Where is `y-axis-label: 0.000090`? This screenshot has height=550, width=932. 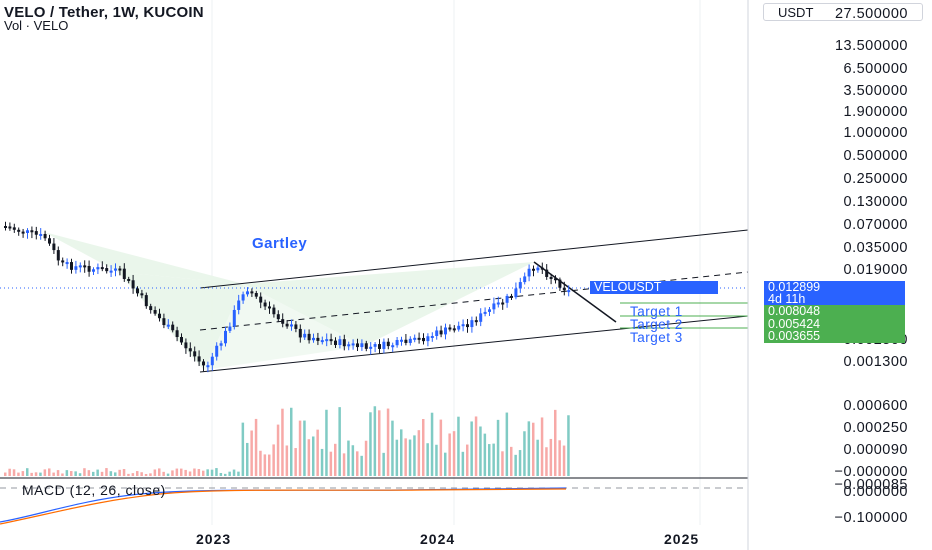 y-axis-label: 0.000090 is located at coordinates (875, 450).